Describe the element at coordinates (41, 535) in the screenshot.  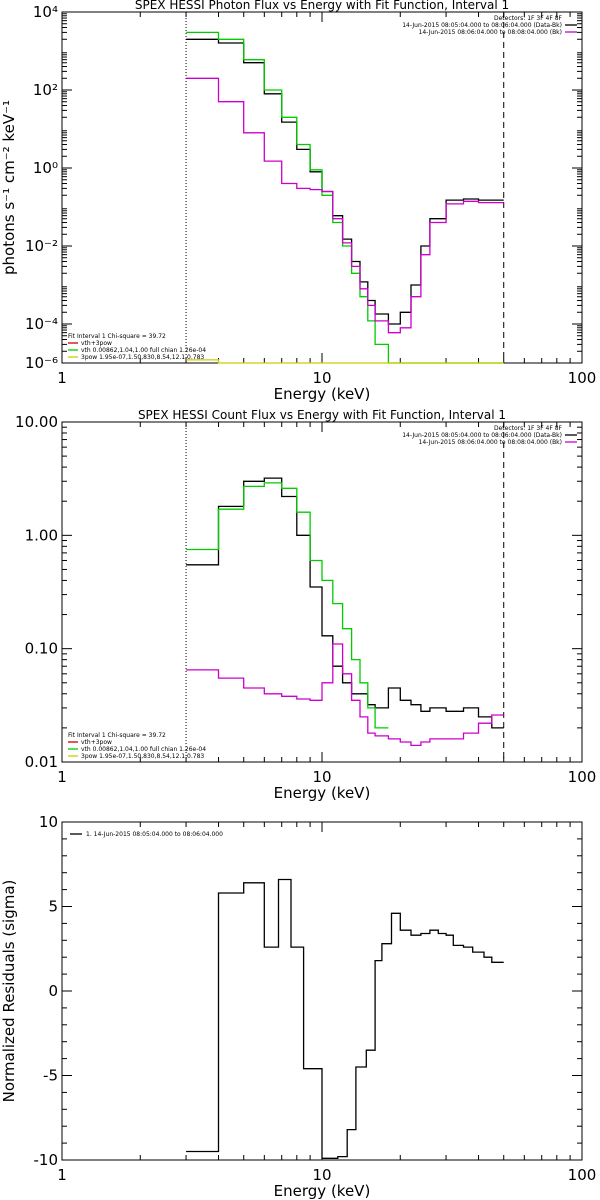
I see `y-tick-label: 1.00` at that location.